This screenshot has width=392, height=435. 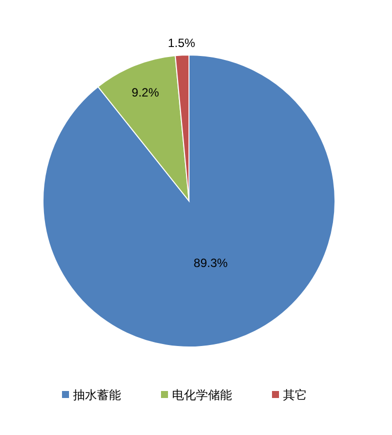 What do you see at coordinates (182, 43) in the screenshot?
I see `data-label: 1.5%` at bounding box center [182, 43].